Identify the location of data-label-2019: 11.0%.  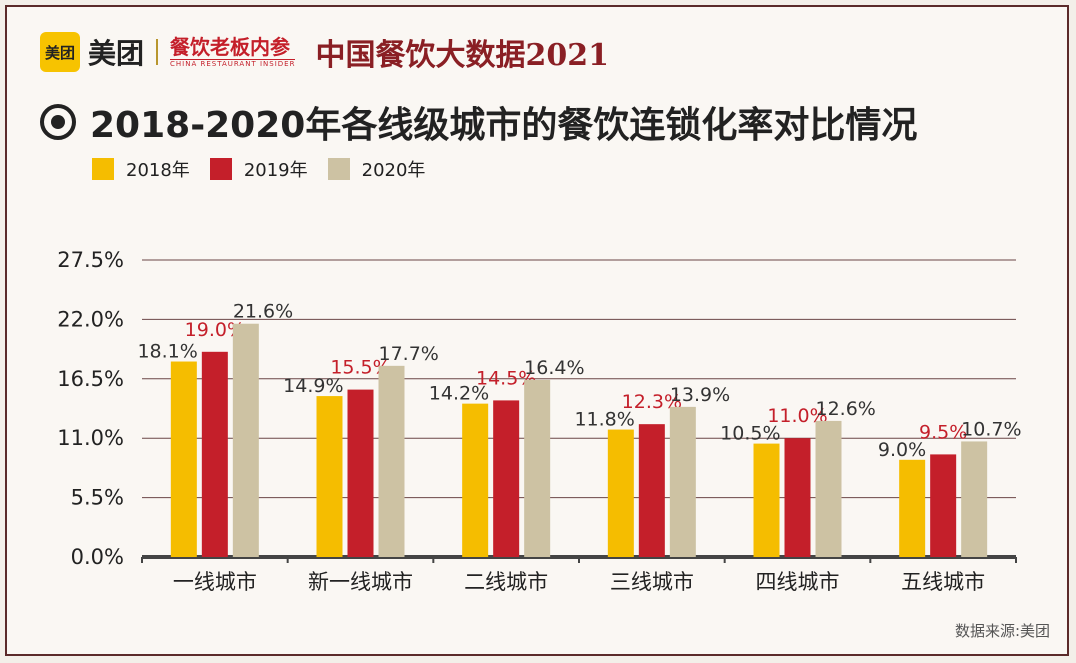
(797, 416).